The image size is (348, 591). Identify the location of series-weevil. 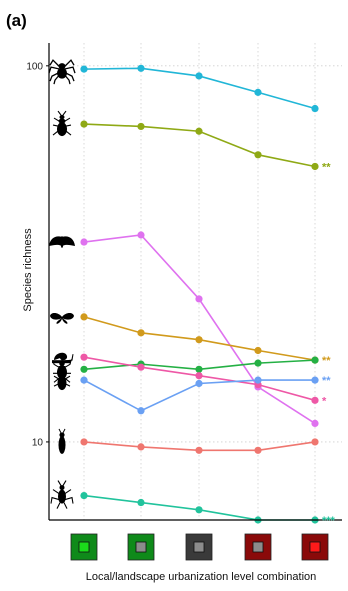
(199, 364).